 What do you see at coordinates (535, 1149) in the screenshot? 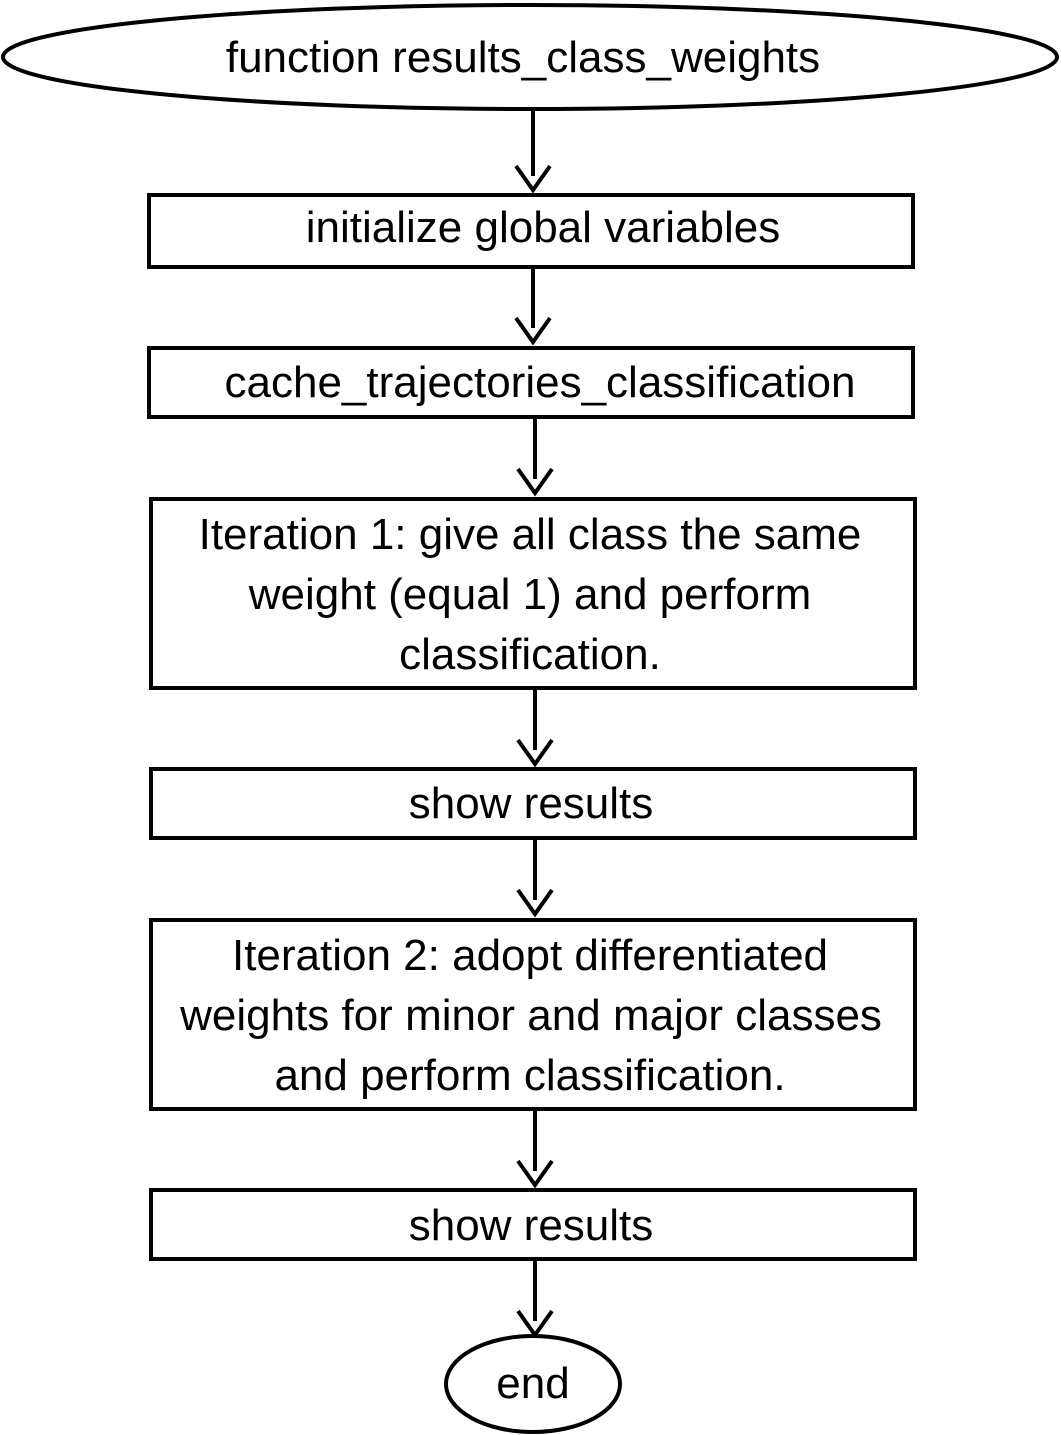
I see `connector-step5-to-step6` at bounding box center [535, 1149].